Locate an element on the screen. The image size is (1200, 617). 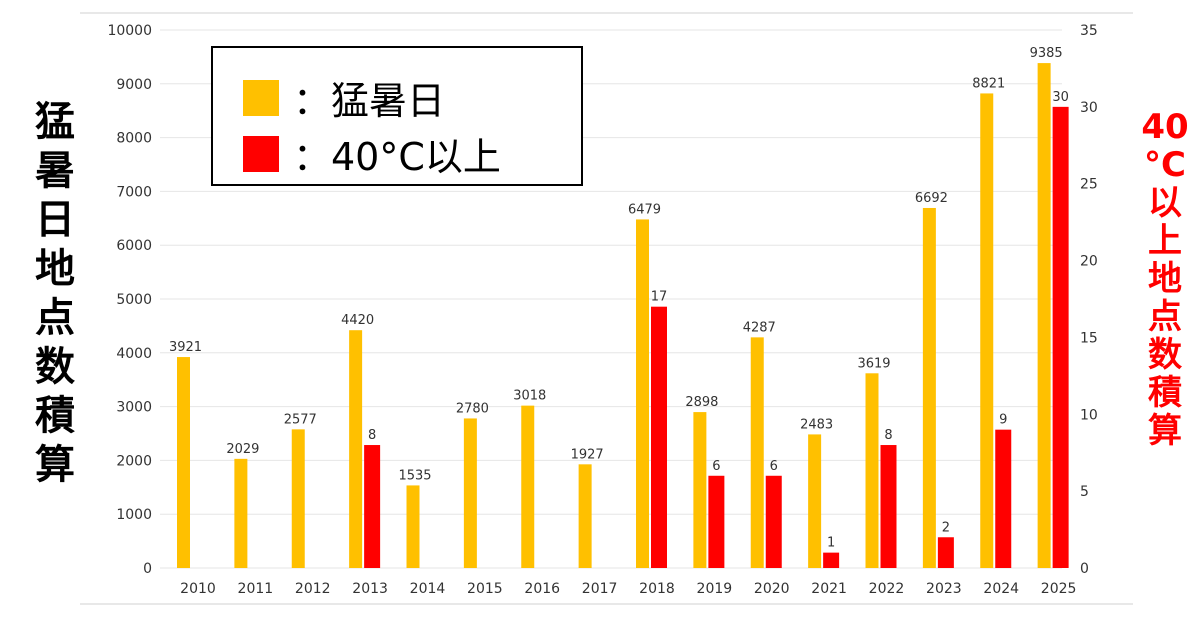
legend-swatch-heat-days is located at coordinates (261, 97).